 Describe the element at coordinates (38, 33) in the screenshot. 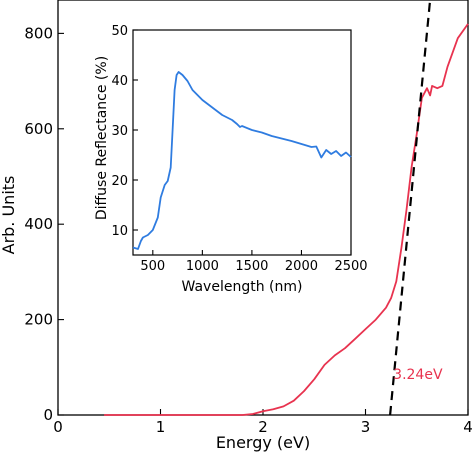

I see `main-y-tick-label: 800` at that location.